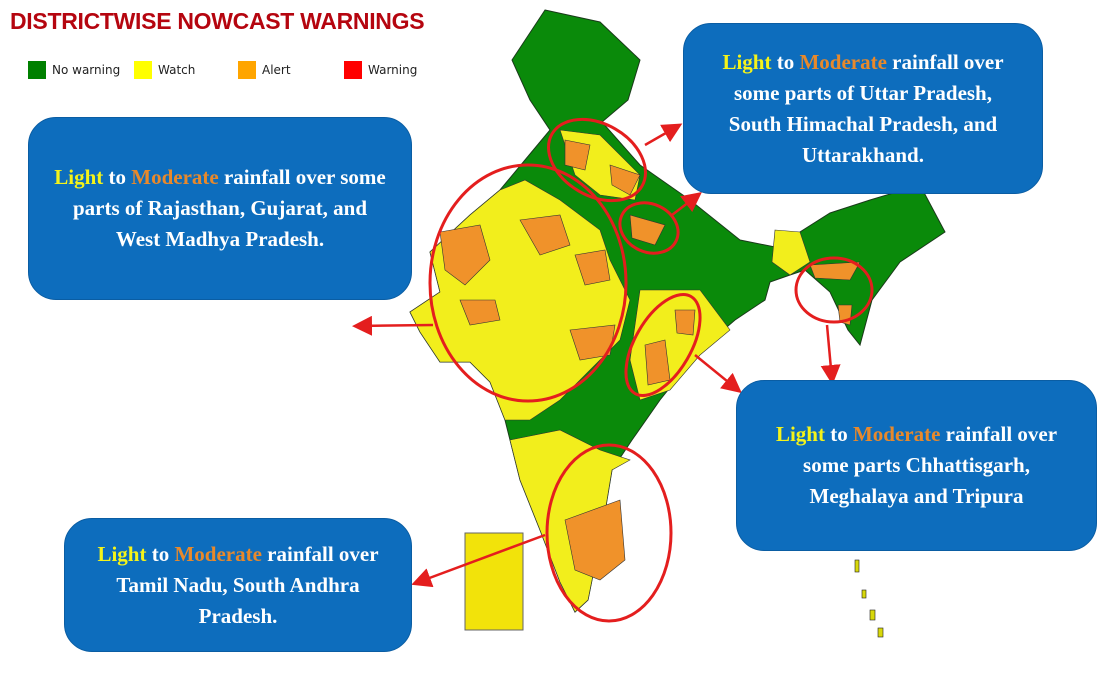  What do you see at coordinates (247, 70) in the screenshot?
I see `legend-swatch-orange` at bounding box center [247, 70].